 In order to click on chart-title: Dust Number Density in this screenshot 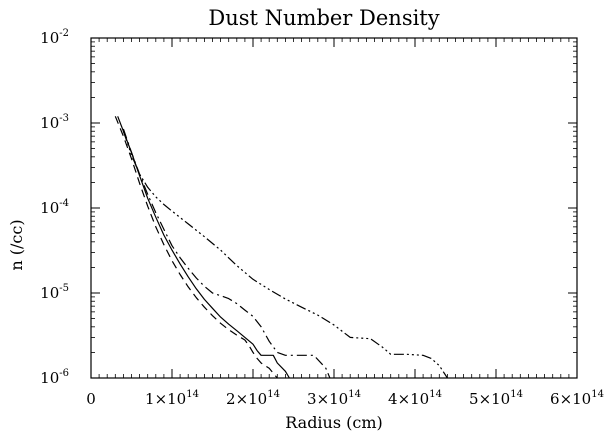, I will do `click(323, 18)`.